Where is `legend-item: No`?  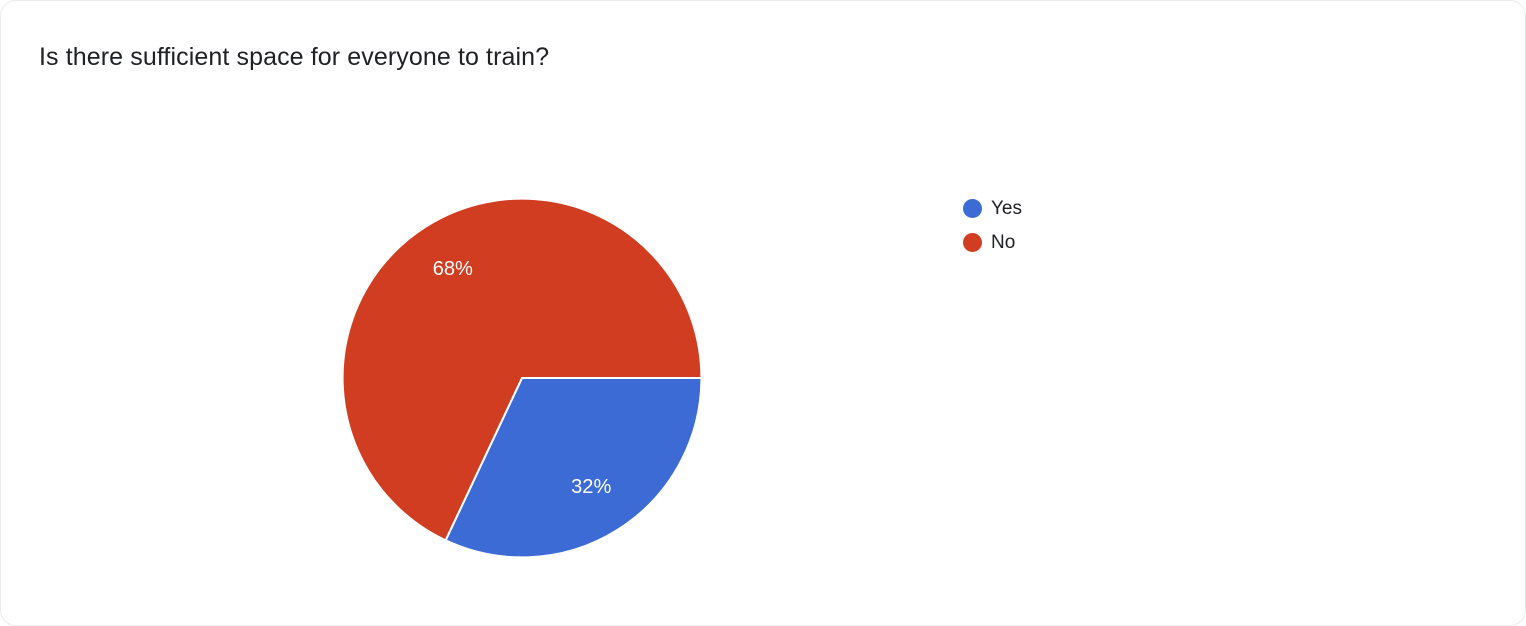 legend-item: No is located at coordinates (992, 242).